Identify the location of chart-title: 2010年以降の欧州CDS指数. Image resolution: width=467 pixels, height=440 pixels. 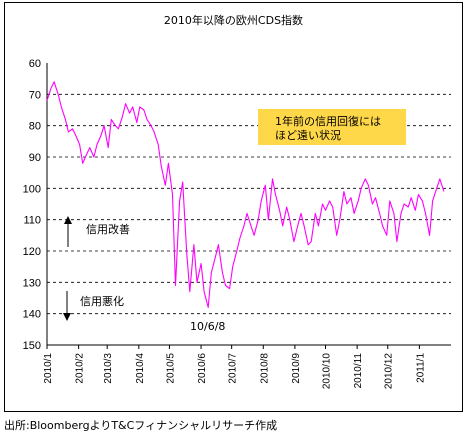
(233, 20).